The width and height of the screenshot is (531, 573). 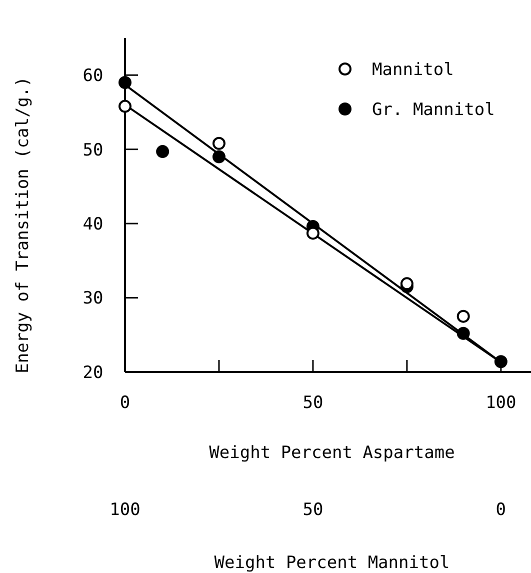 What do you see at coordinates (23, 225) in the screenshot?
I see `y-axis-title: Energy of Transition (cal/g.)` at bounding box center [23, 225].